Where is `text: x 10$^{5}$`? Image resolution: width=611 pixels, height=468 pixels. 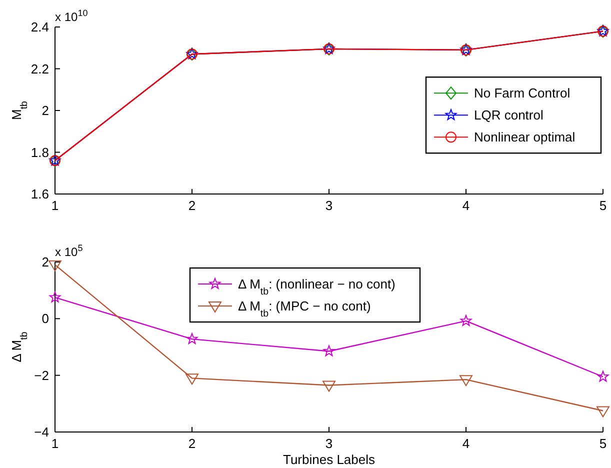 text: x 10$^{5}$ is located at coordinates (69, 251).